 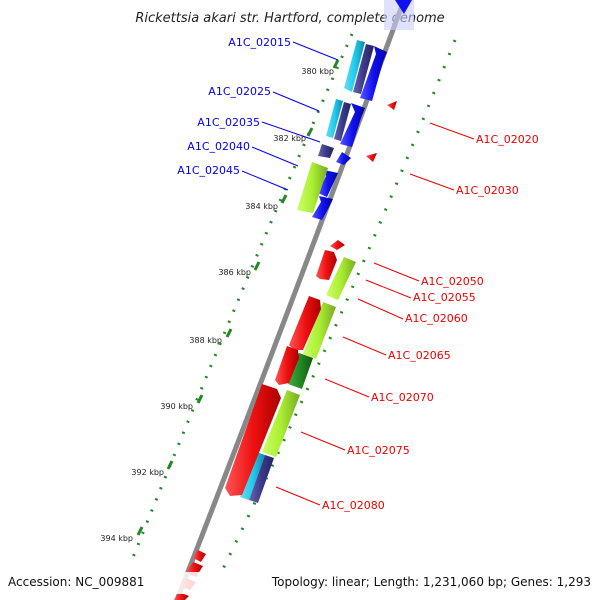 I want to click on kbp-tick-label: 386 kbp, so click(x=234, y=272).